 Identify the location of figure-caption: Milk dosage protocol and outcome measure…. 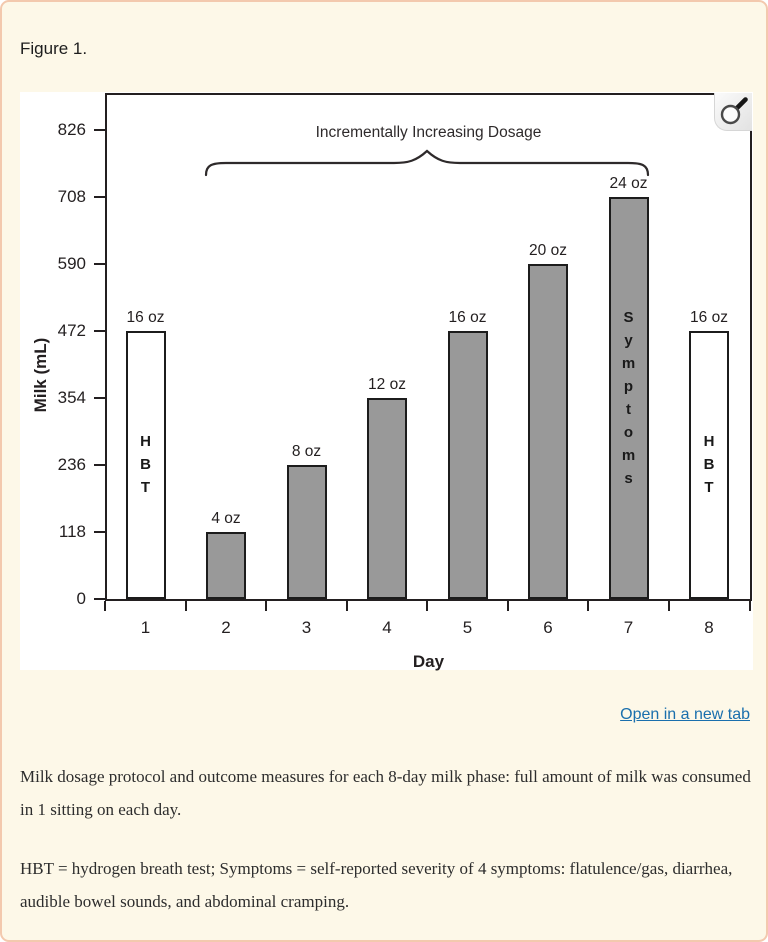
(385, 793).